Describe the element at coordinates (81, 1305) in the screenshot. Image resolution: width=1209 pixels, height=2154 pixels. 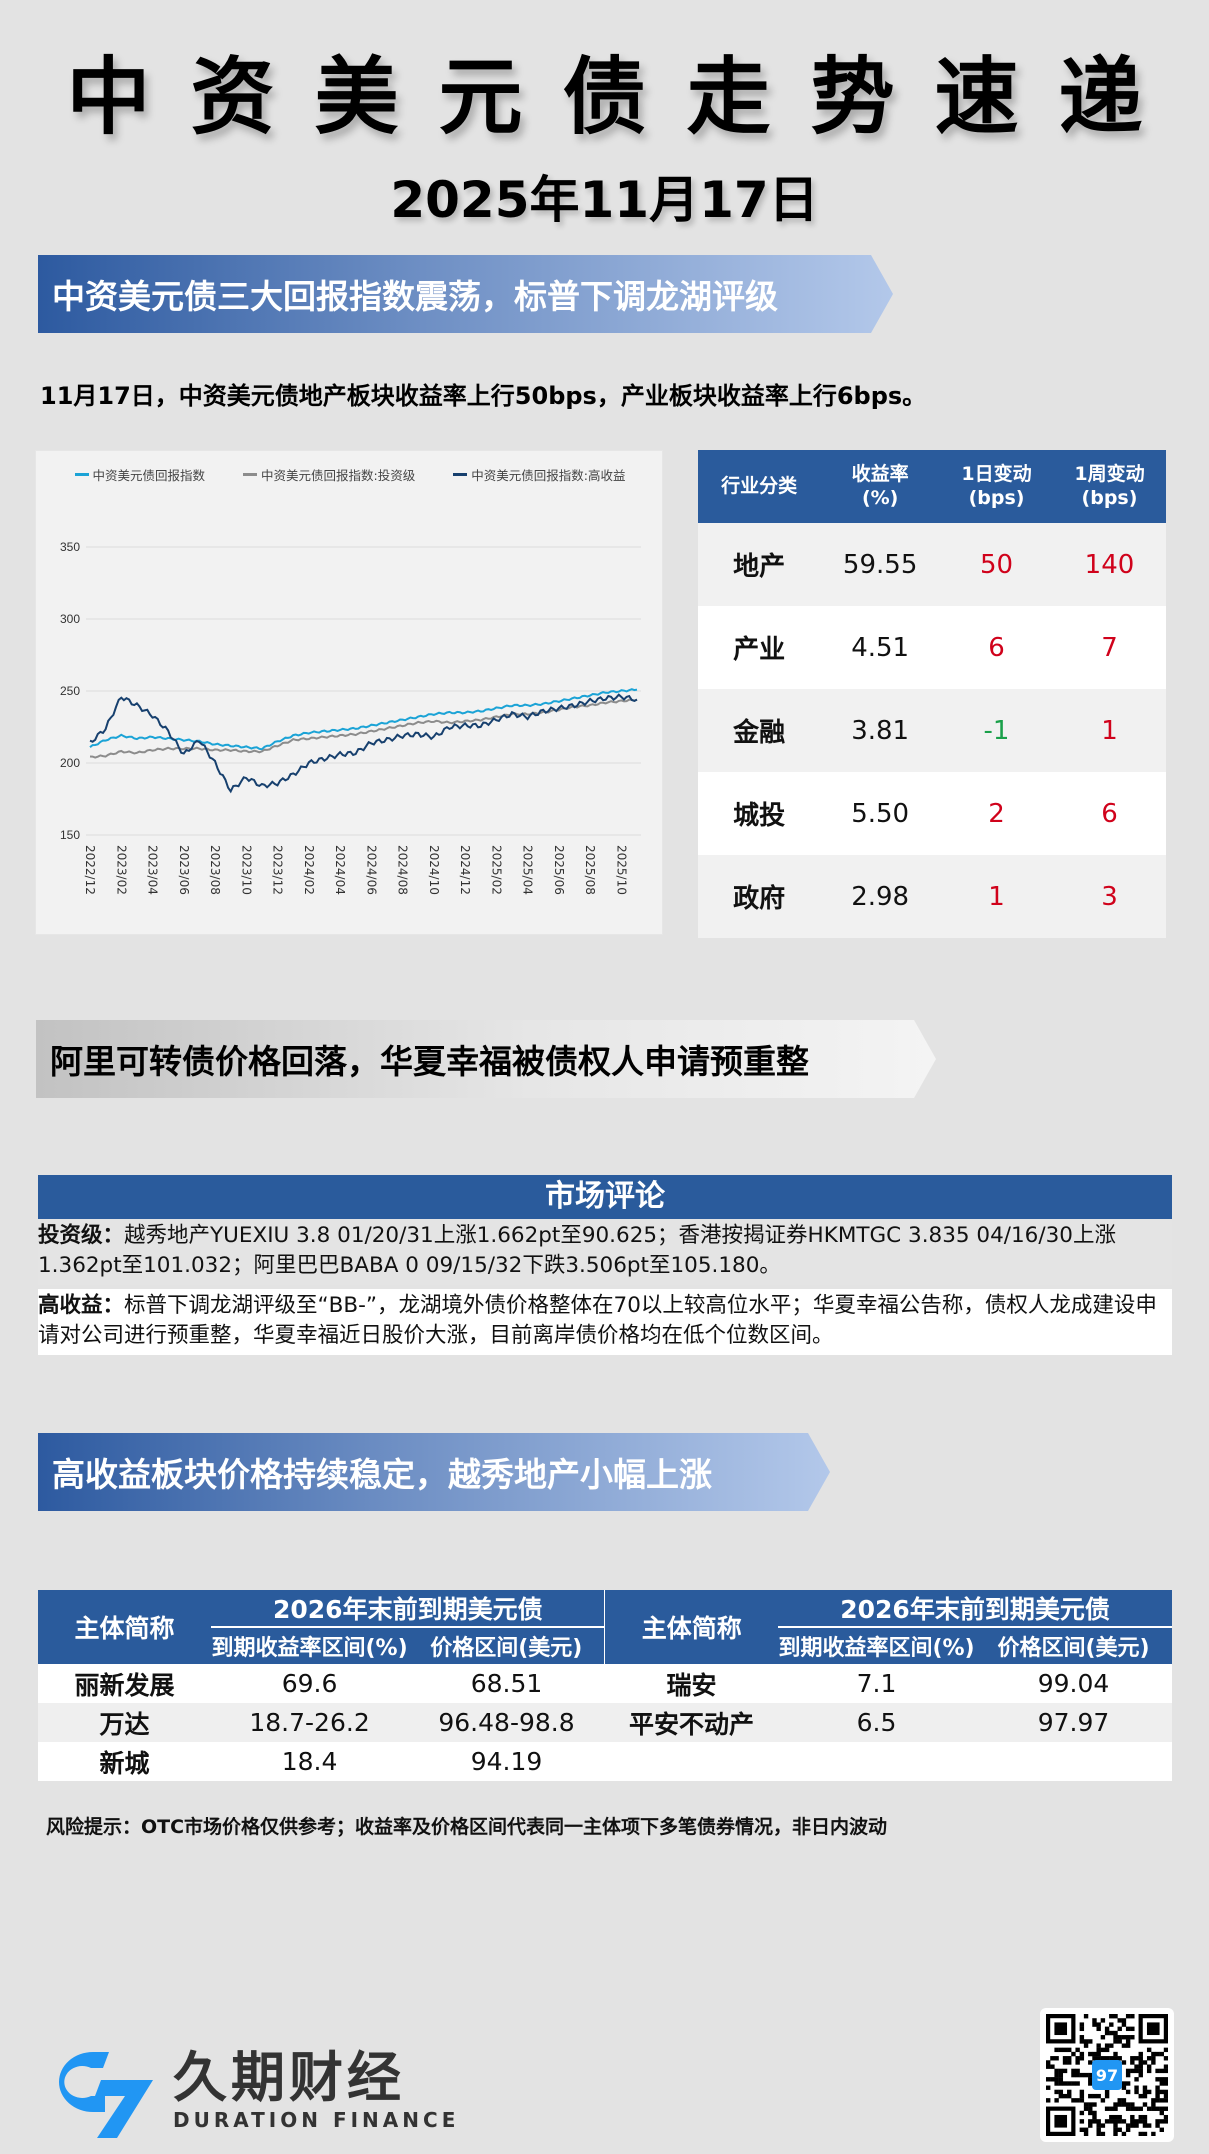
I see `high-yield-label: 高收益：` at that location.